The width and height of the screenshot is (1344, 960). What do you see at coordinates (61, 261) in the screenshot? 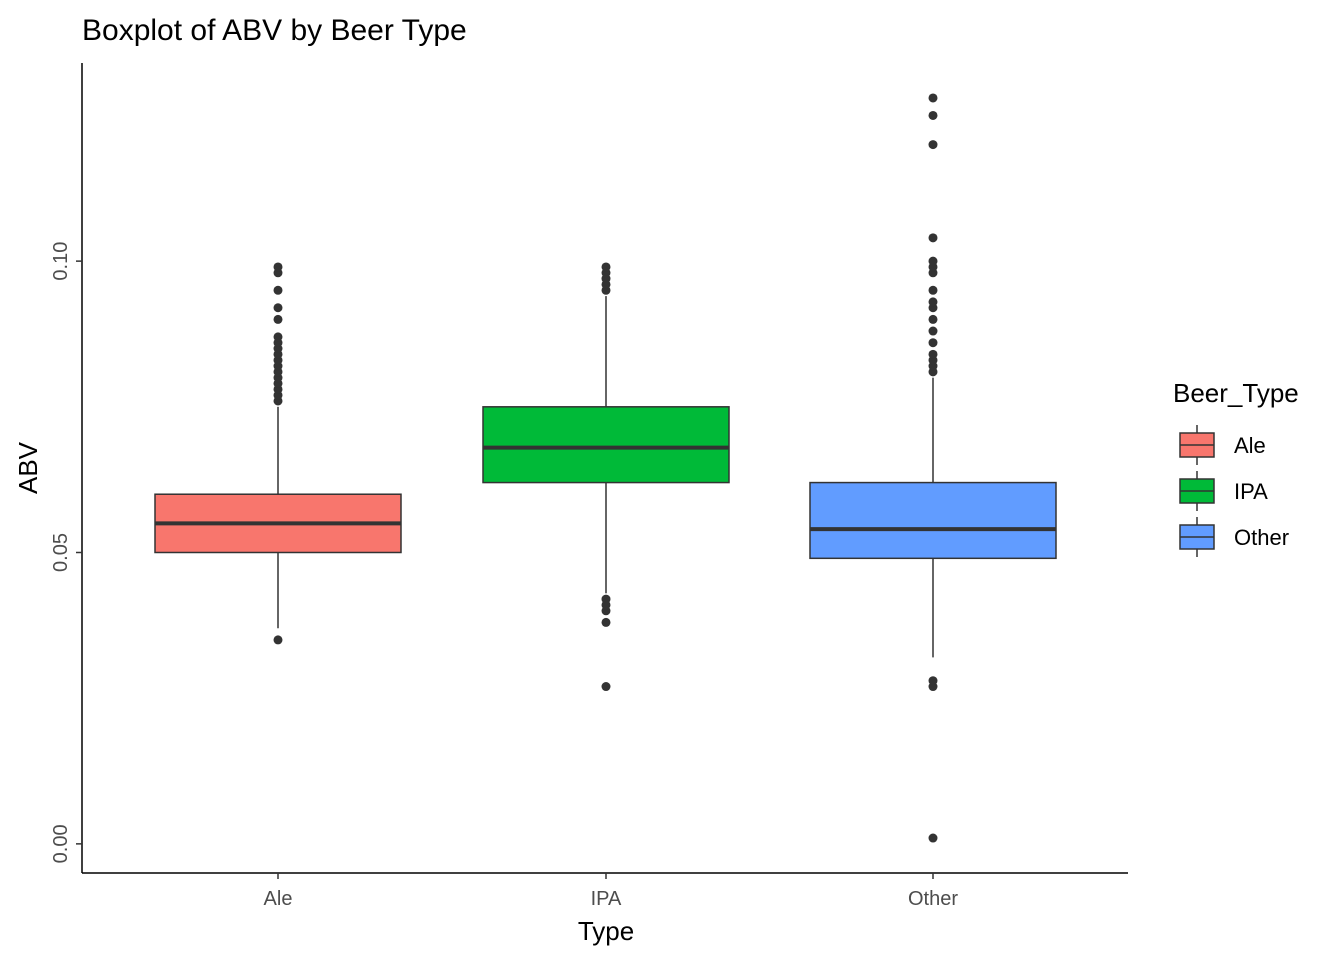
I see `y-tick-label: 0.10` at bounding box center [61, 261].